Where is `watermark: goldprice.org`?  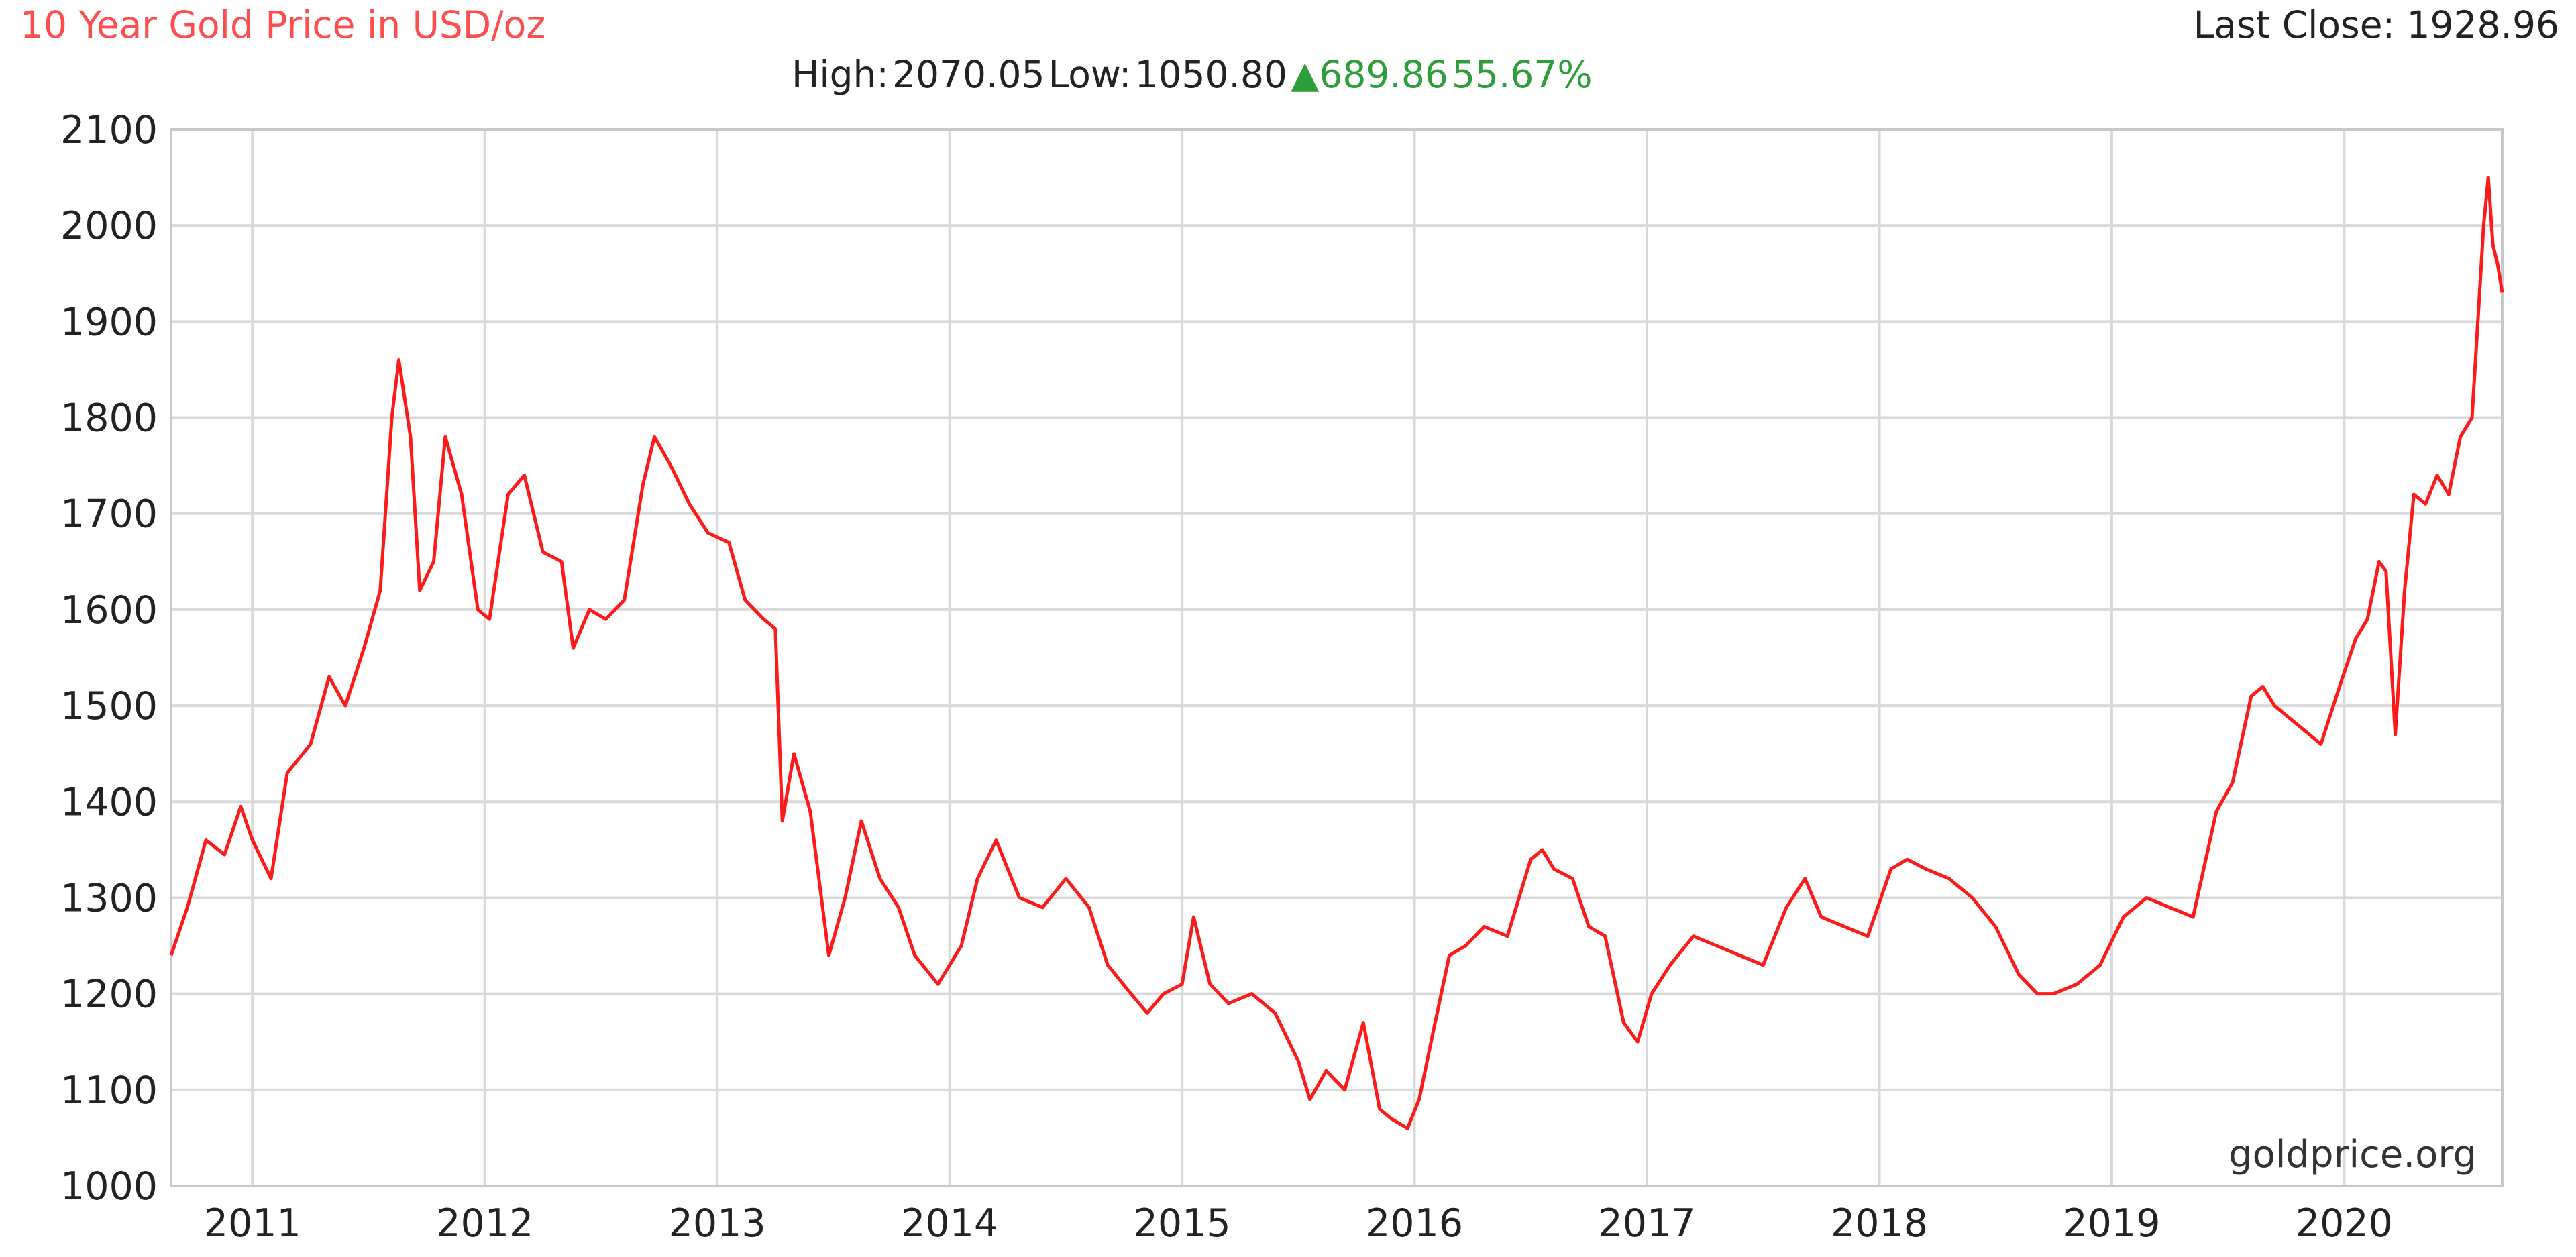
watermark: goldprice.org is located at coordinates (2353, 1155).